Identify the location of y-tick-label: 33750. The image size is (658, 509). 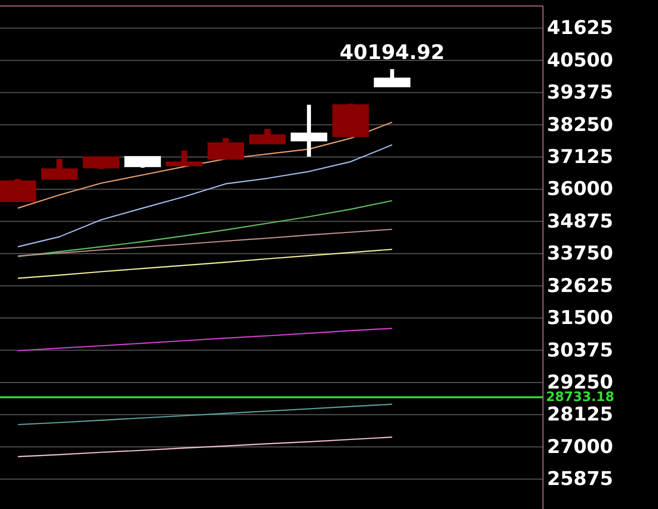
(580, 253).